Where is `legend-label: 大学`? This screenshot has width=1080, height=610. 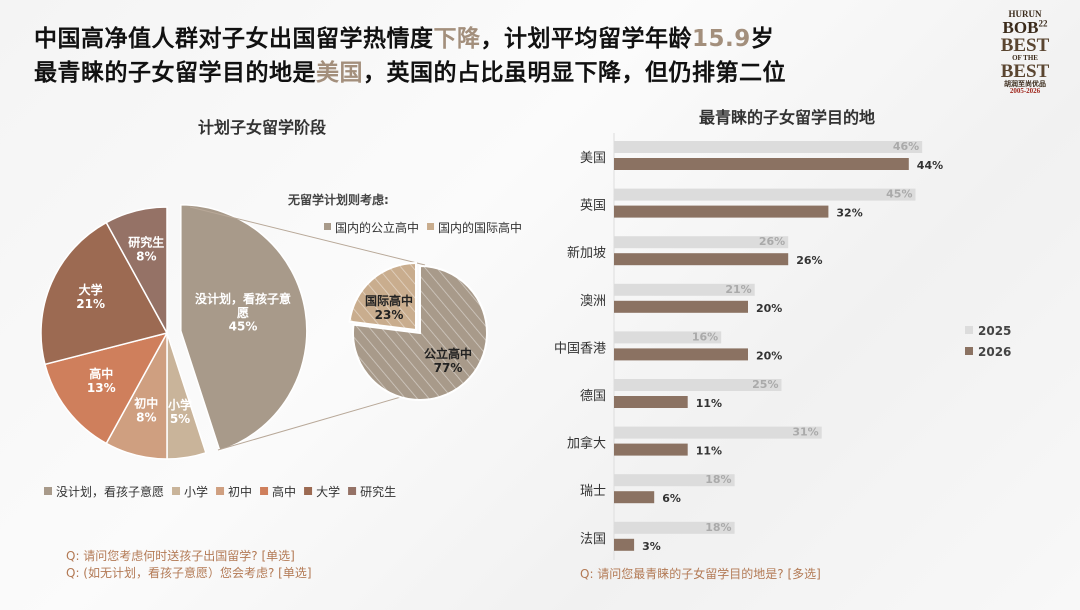 legend-label: 大学 is located at coordinates (328, 491).